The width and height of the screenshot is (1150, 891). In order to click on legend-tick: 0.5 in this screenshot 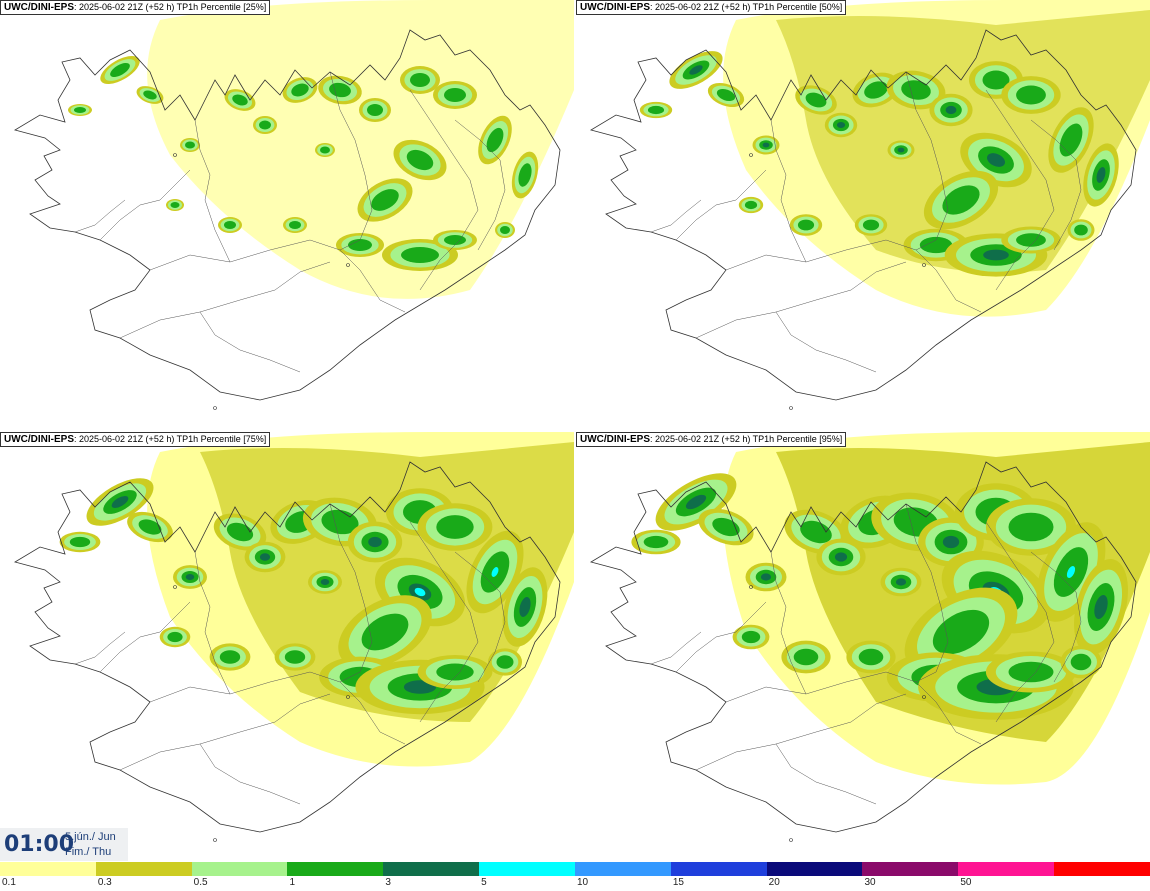, I will do `click(200, 882)`.